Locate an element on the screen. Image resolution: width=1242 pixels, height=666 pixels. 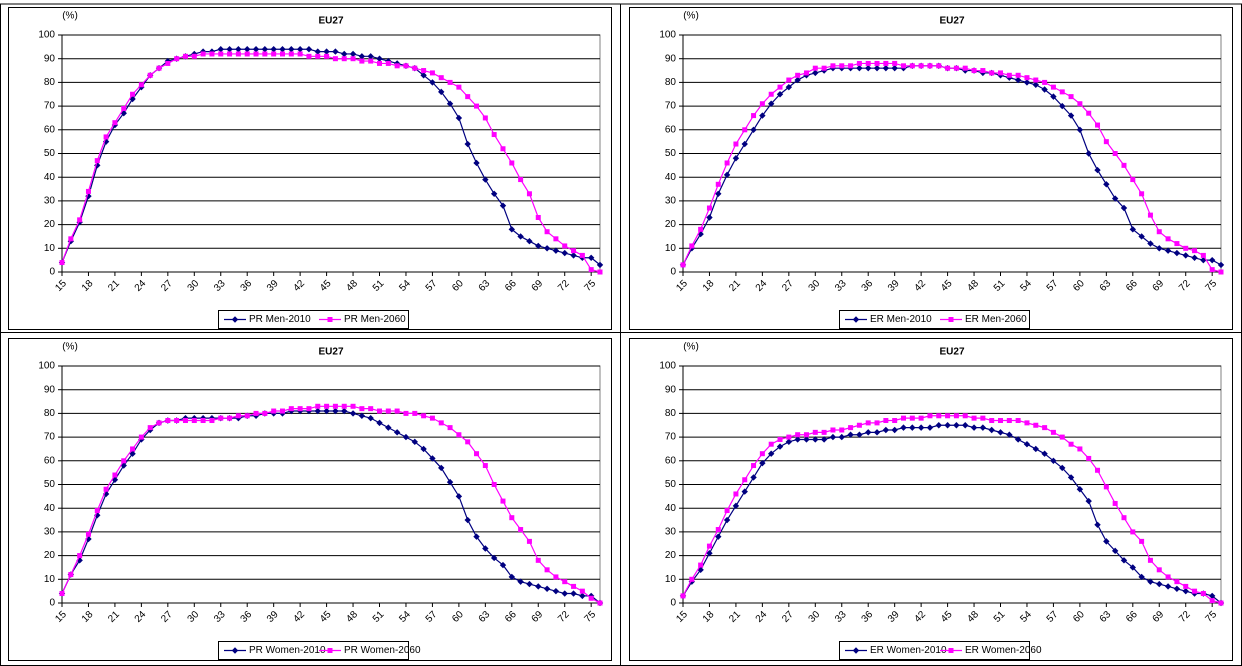
y-tick-label: 50 is located at coordinates (50, 153).